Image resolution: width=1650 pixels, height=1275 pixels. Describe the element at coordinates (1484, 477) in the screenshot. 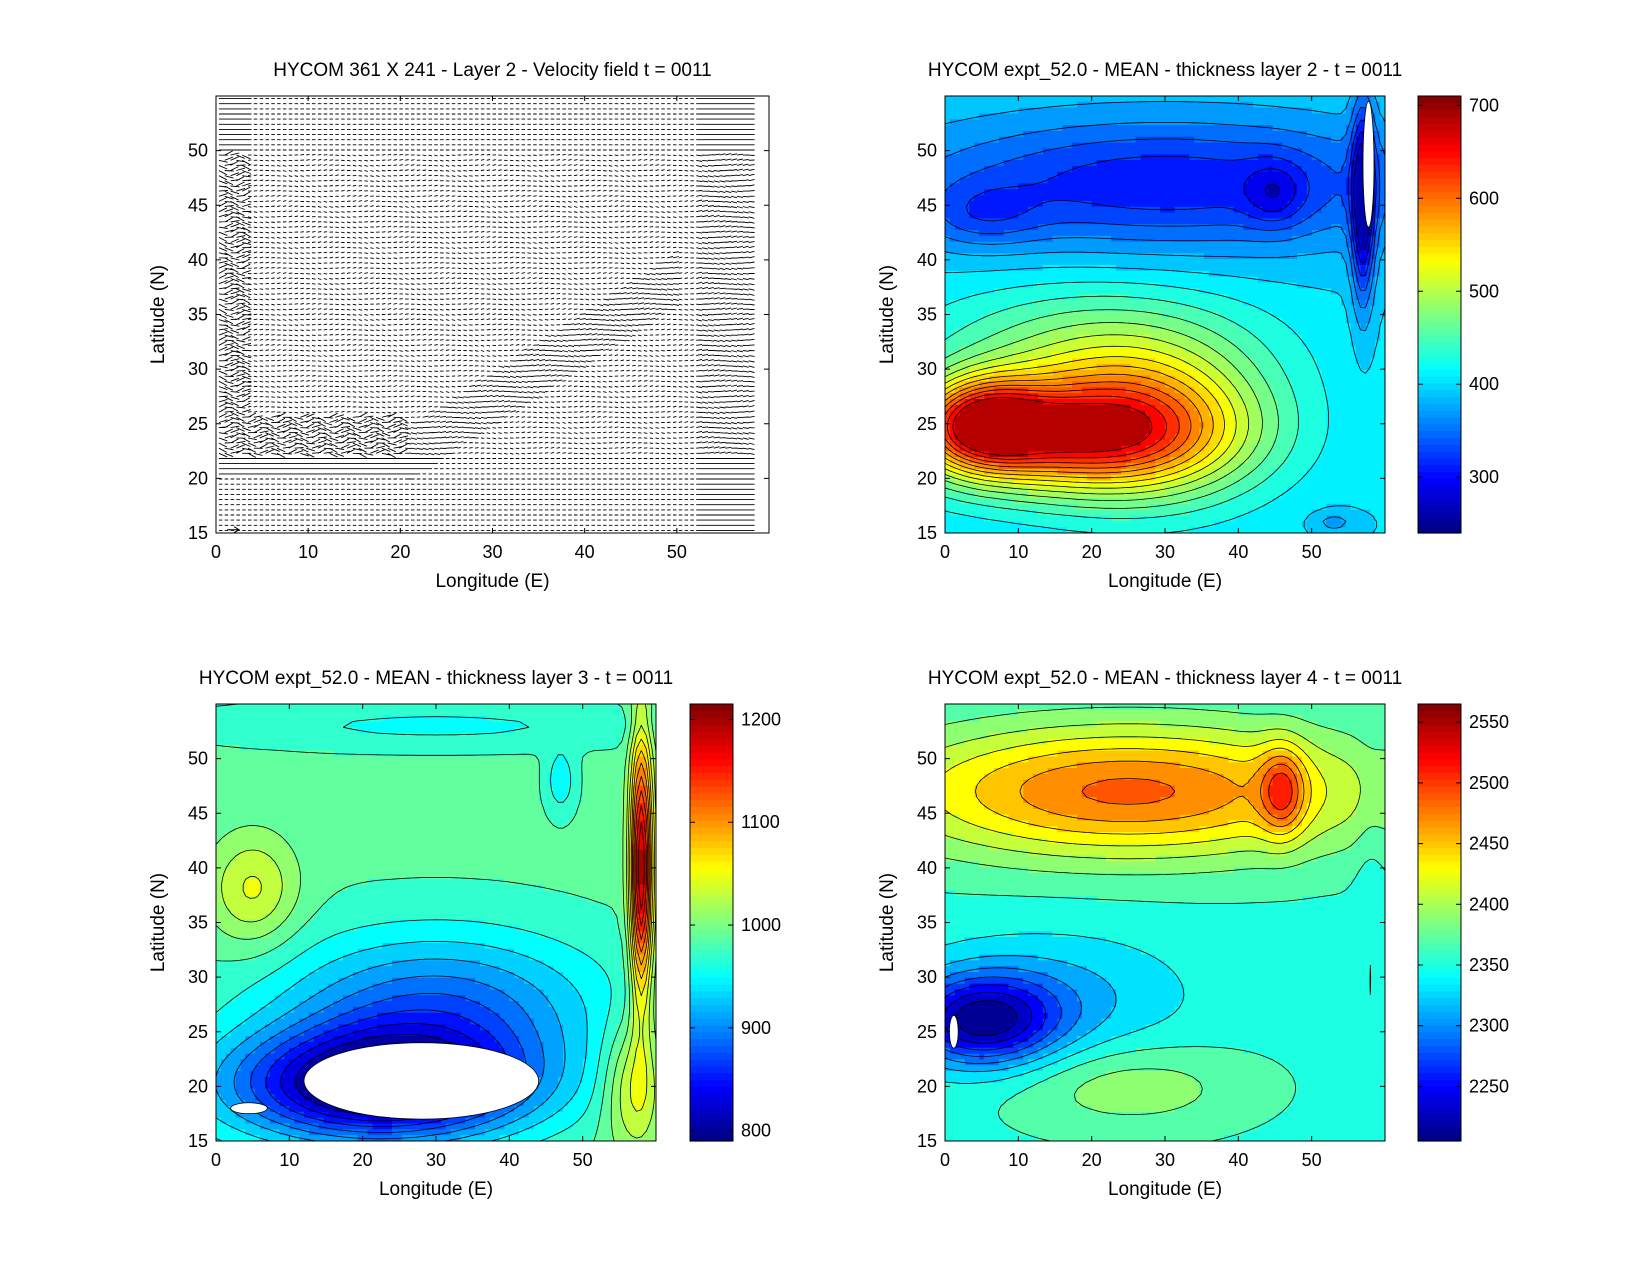

I see `p2-colorbar-label: 300` at that location.